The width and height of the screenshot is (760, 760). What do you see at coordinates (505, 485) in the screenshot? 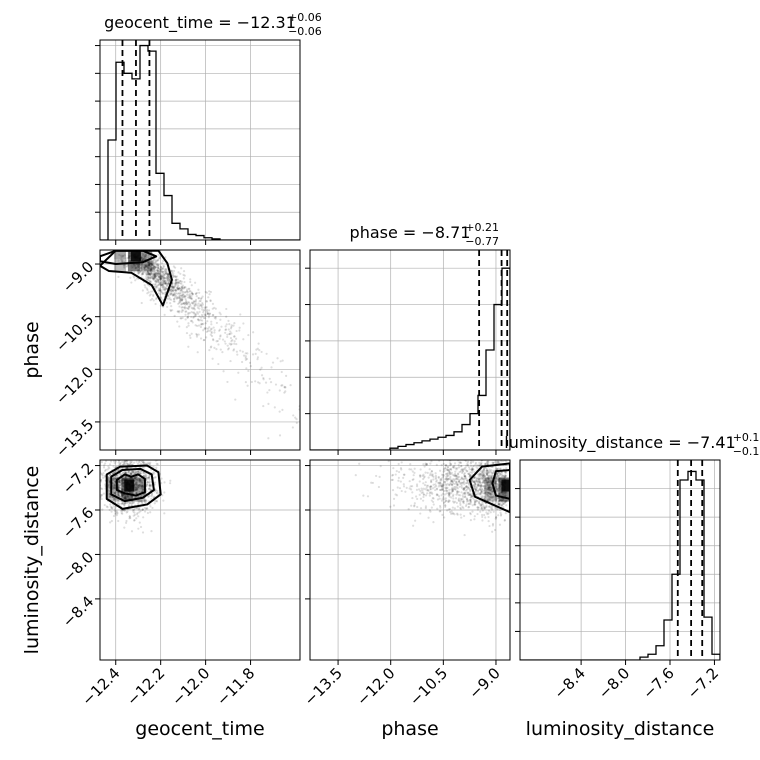
I see `density-peak` at bounding box center [505, 485].